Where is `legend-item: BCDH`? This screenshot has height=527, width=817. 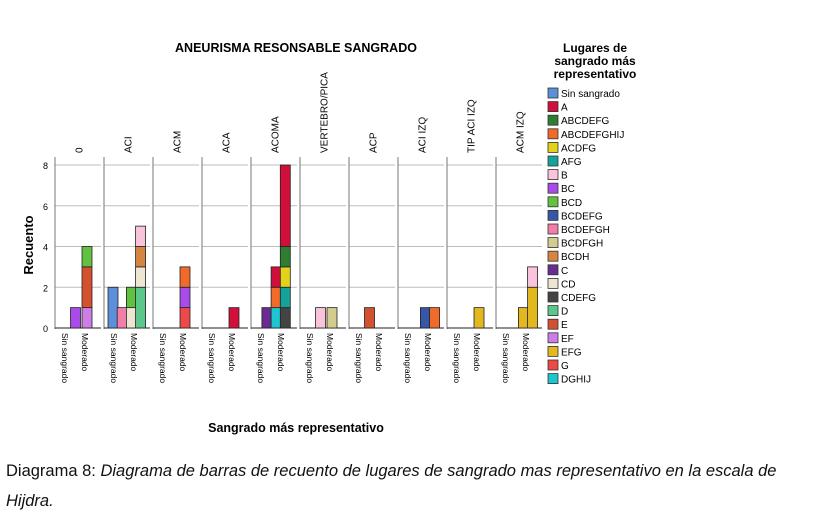 legend-item: BCDH is located at coordinates (568, 256).